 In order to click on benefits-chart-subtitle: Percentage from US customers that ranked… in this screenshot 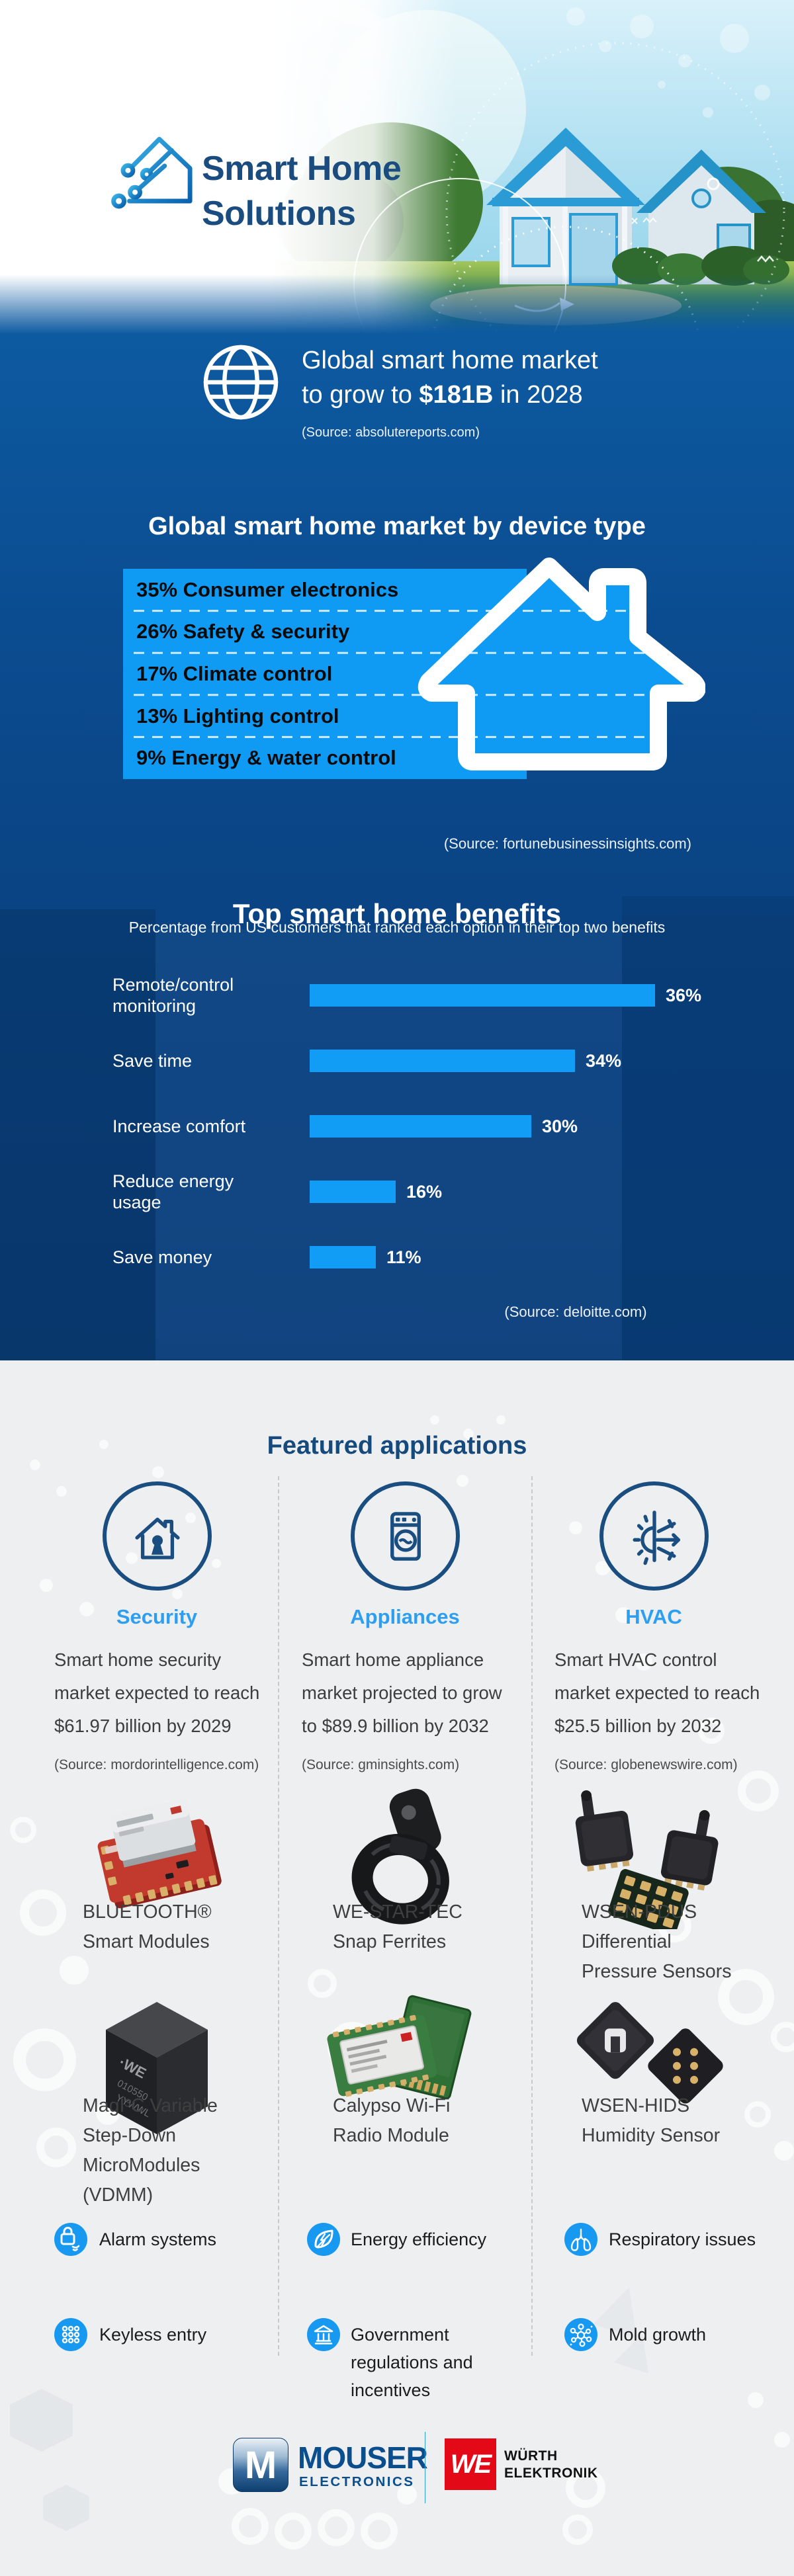, I will do `click(397, 927)`.